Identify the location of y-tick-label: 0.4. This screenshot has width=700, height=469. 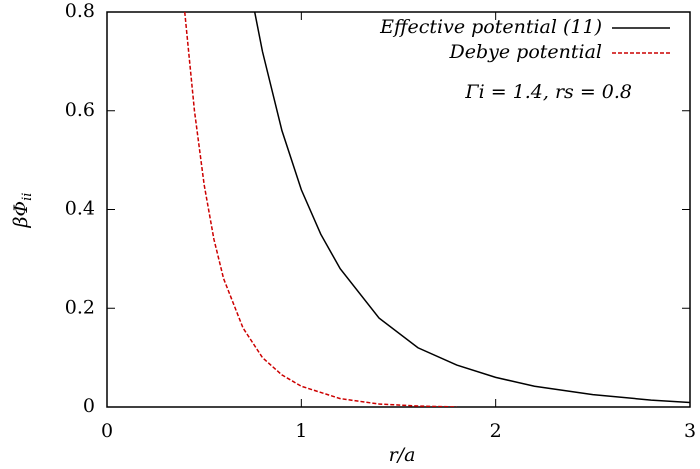
(80, 209).